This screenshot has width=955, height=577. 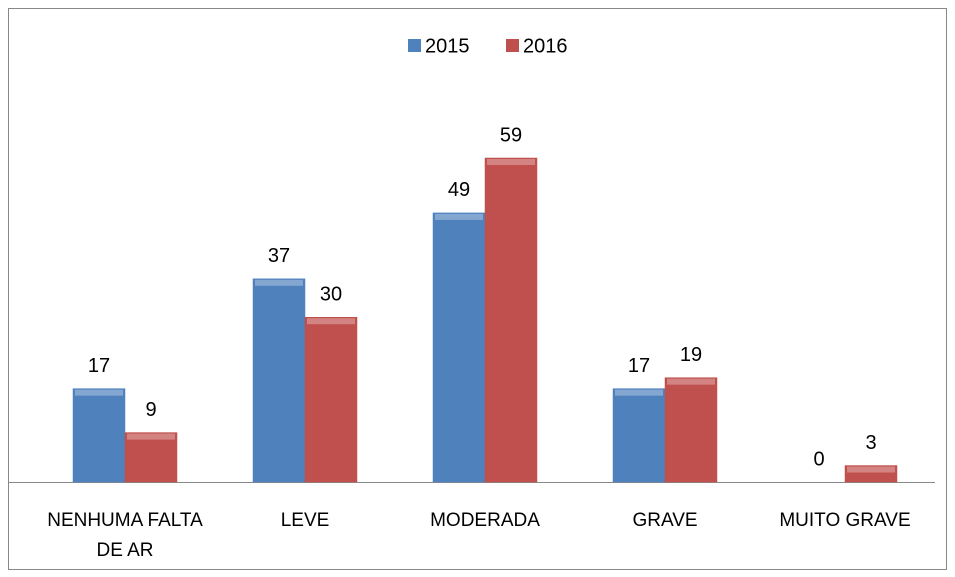 I want to click on x-tick-label: MODERADA, so click(x=485, y=520).